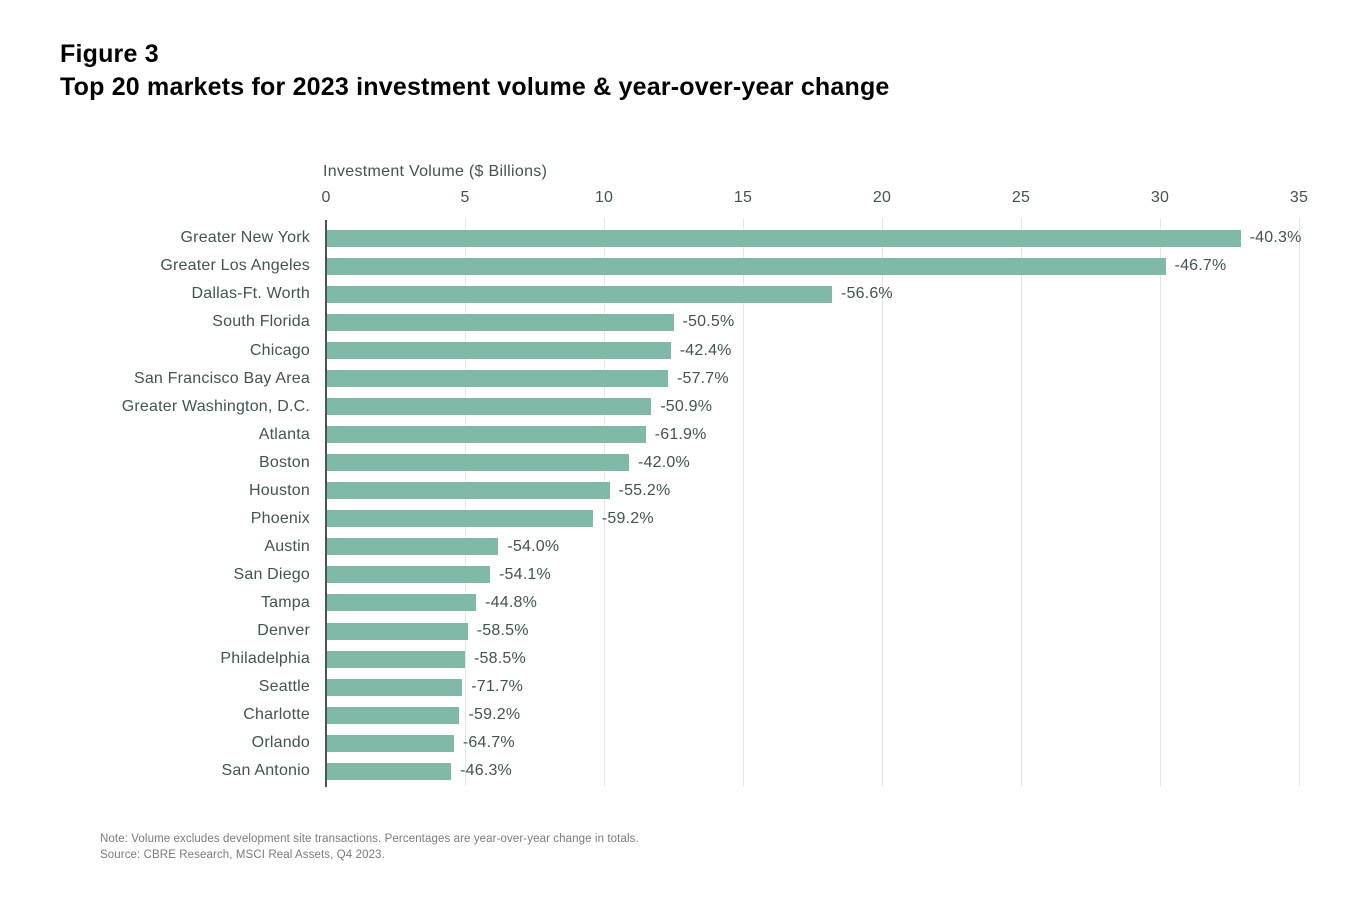 This screenshot has height=903, width=1366. What do you see at coordinates (109, 54) in the screenshot?
I see `figure-number: Figure 3` at bounding box center [109, 54].